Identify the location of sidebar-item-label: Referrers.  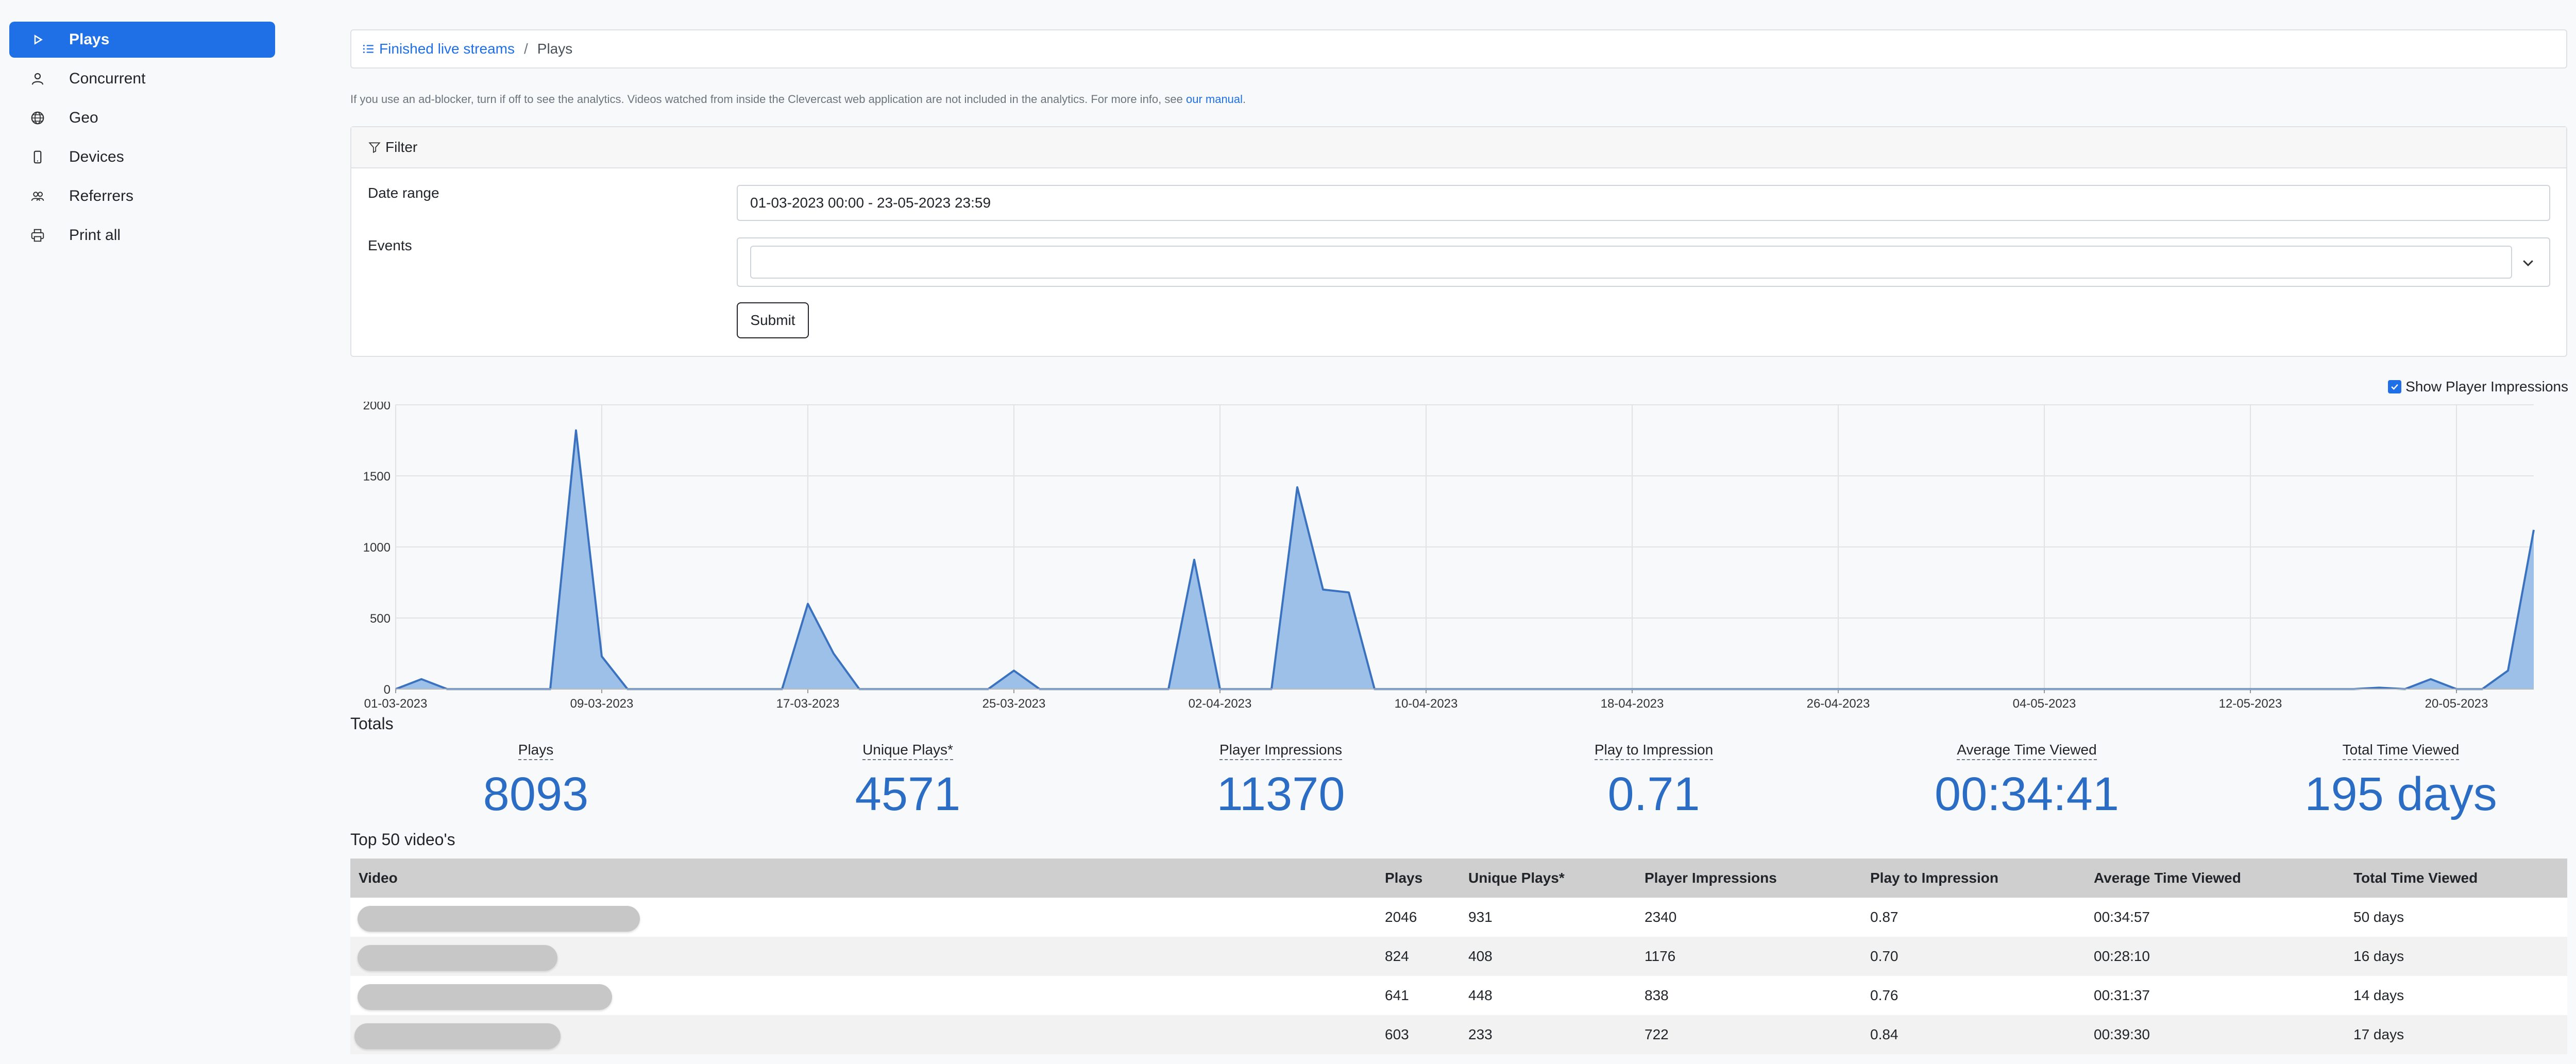
(101, 196).